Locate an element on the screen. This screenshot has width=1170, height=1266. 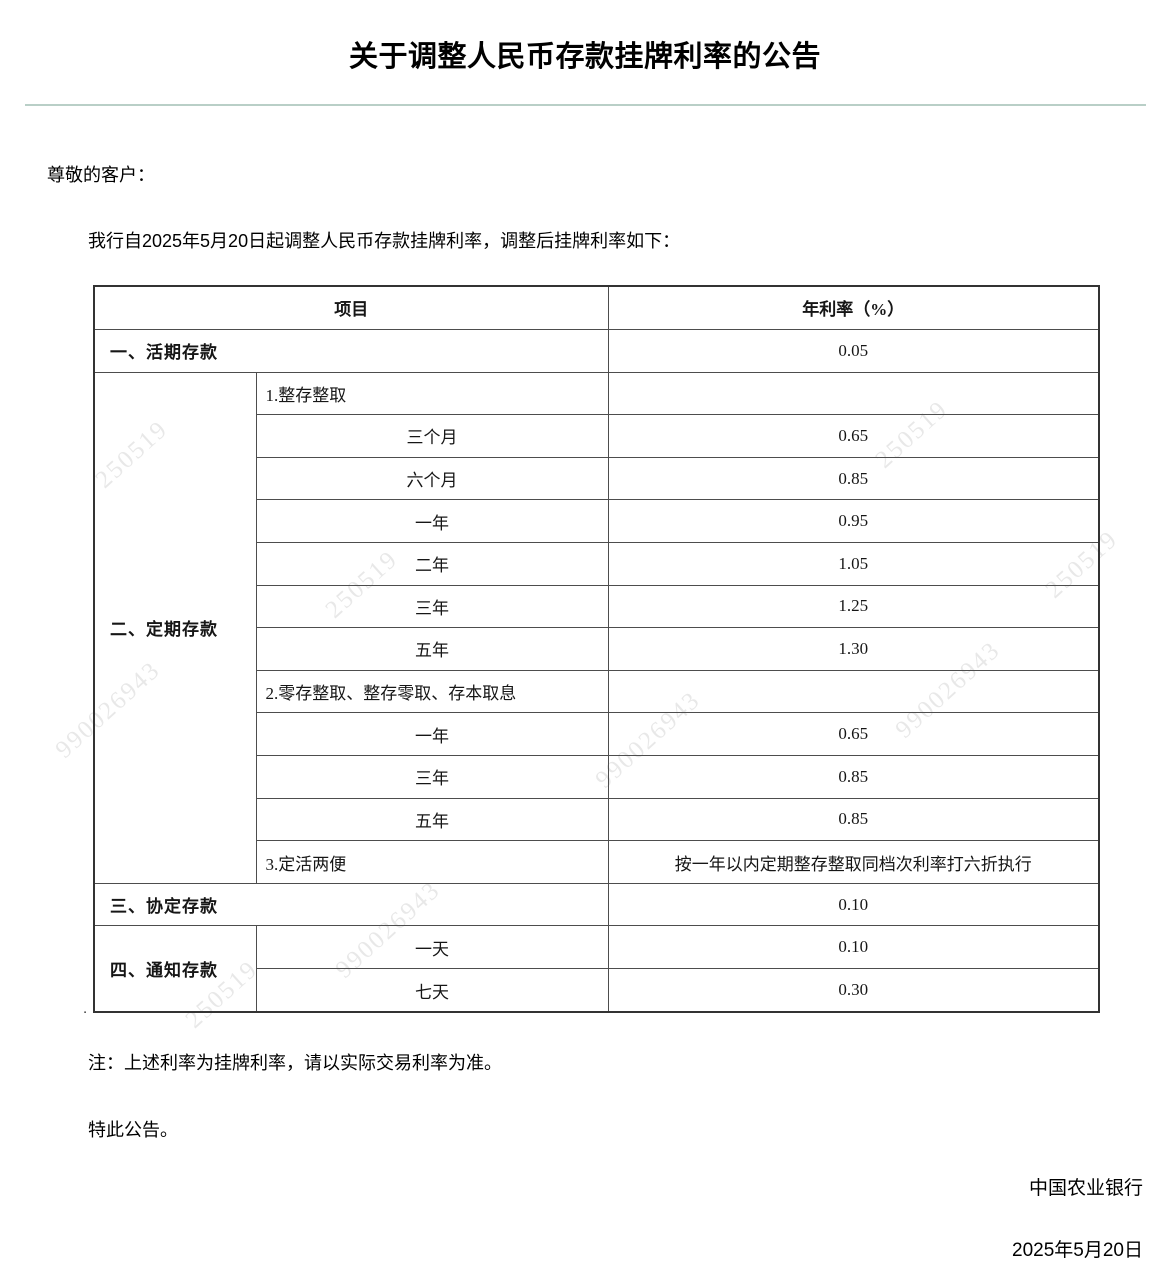
table-row: 六个月 0.85 is located at coordinates (597, 478).